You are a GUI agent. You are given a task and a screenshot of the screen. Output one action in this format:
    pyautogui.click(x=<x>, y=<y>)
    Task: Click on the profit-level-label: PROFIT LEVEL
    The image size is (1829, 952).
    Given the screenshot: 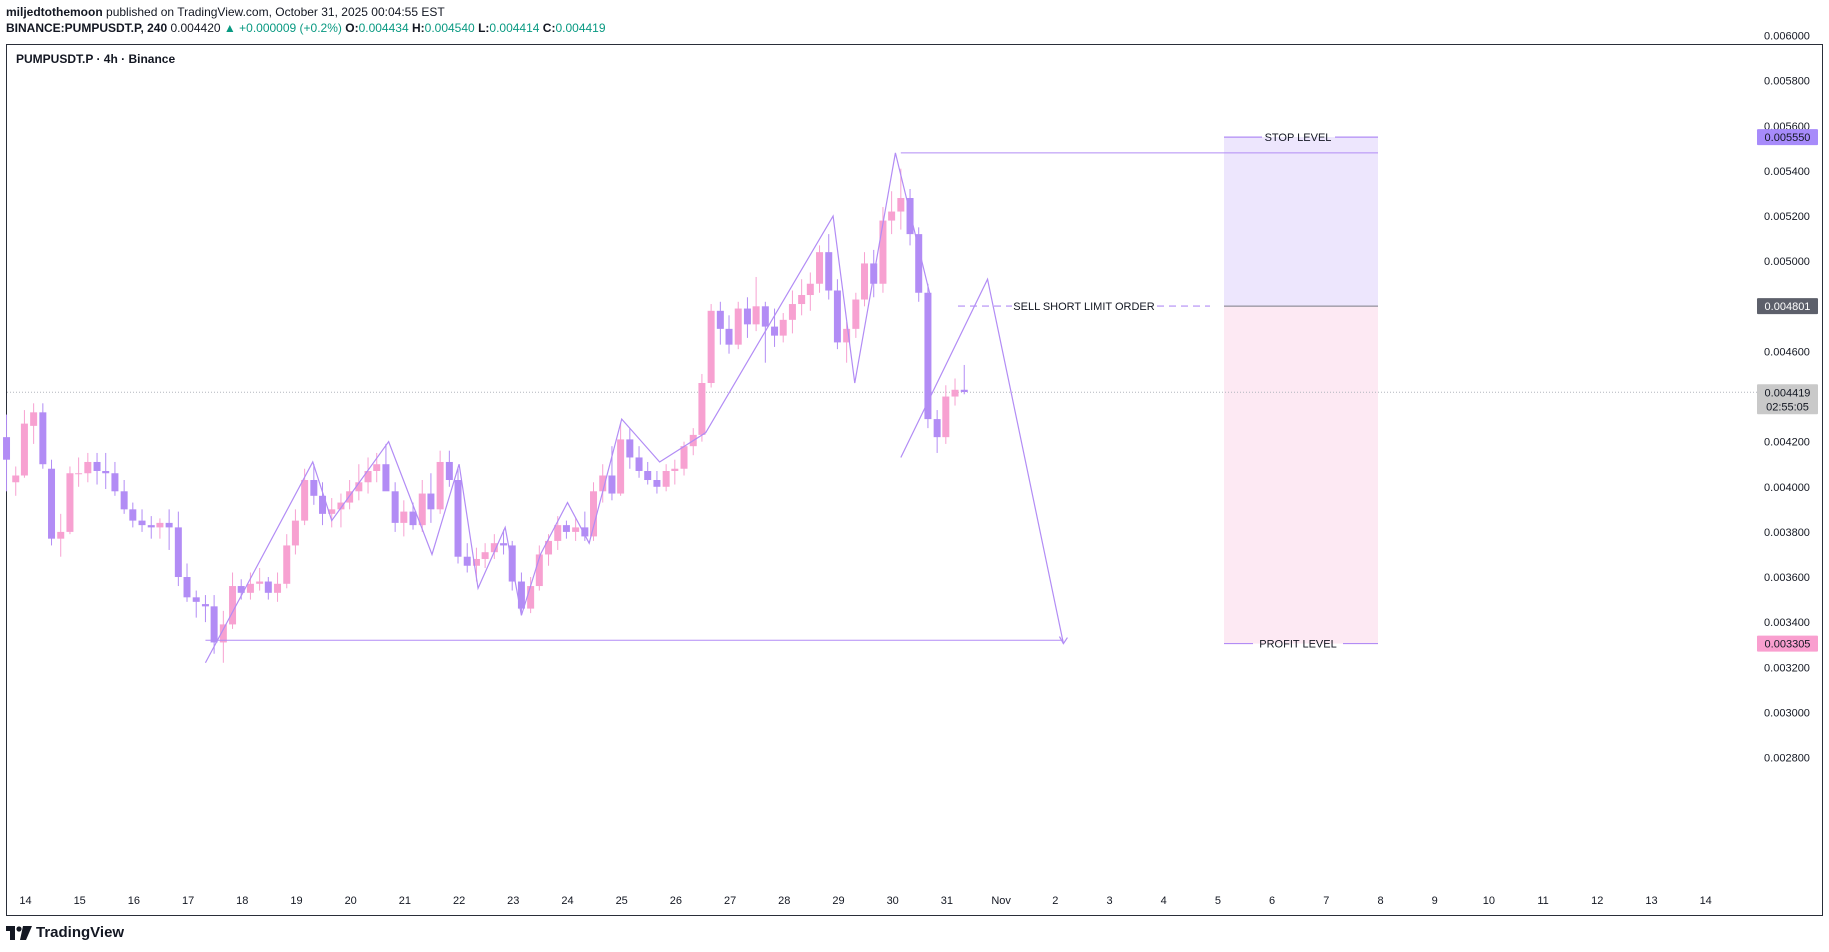 What is the action you would take?
    pyautogui.click(x=1297, y=645)
    